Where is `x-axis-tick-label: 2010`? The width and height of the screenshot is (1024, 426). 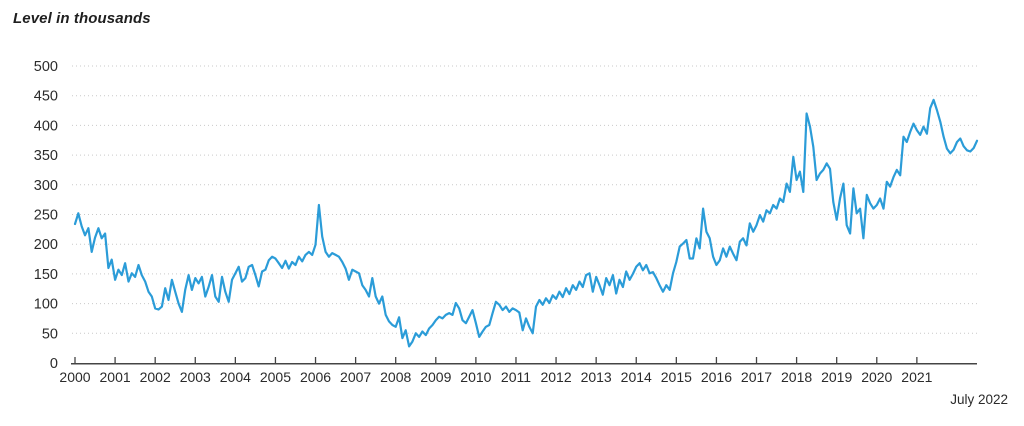
x-axis-tick-label: 2010 is located at coordinates (475, 377).